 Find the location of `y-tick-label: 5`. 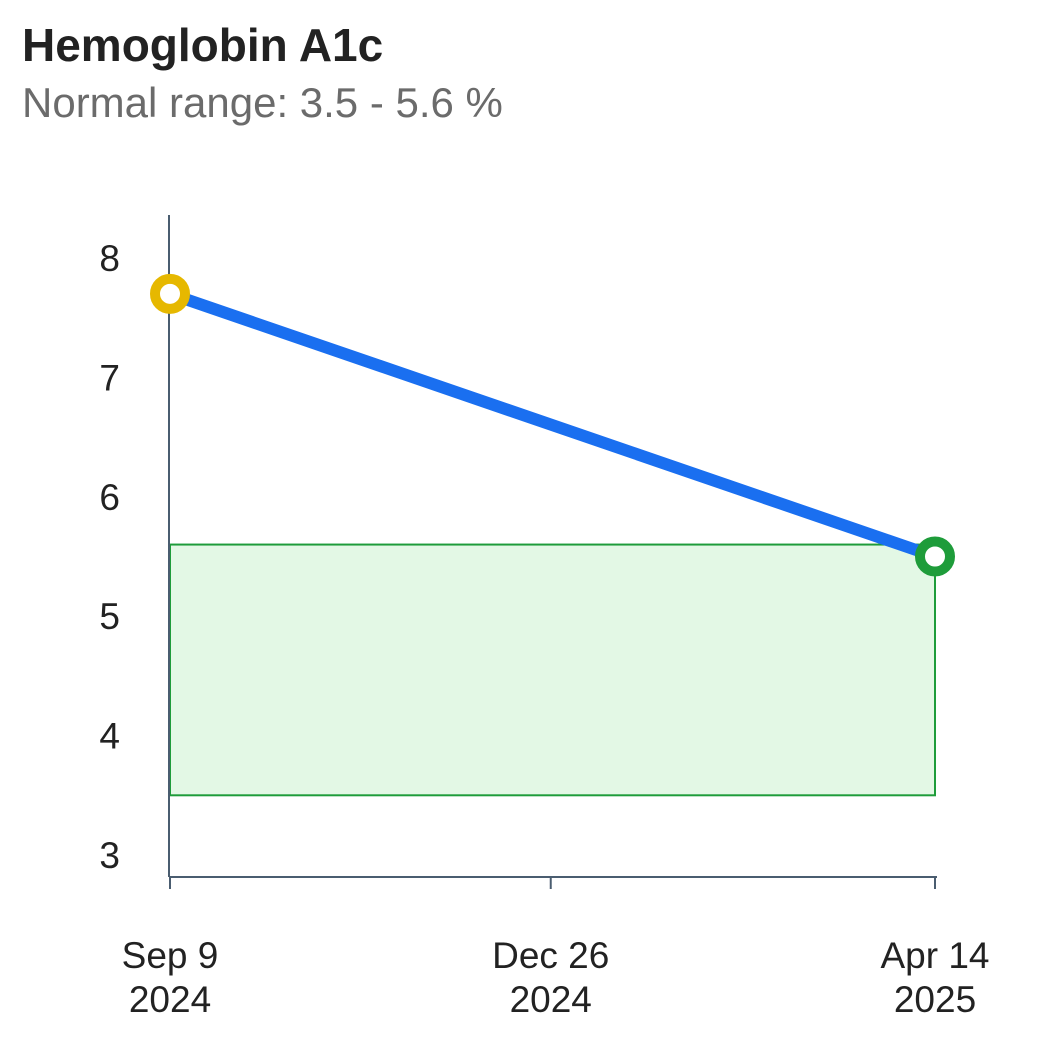

y-tick-label: 5 is located at coordinates (109, 616).